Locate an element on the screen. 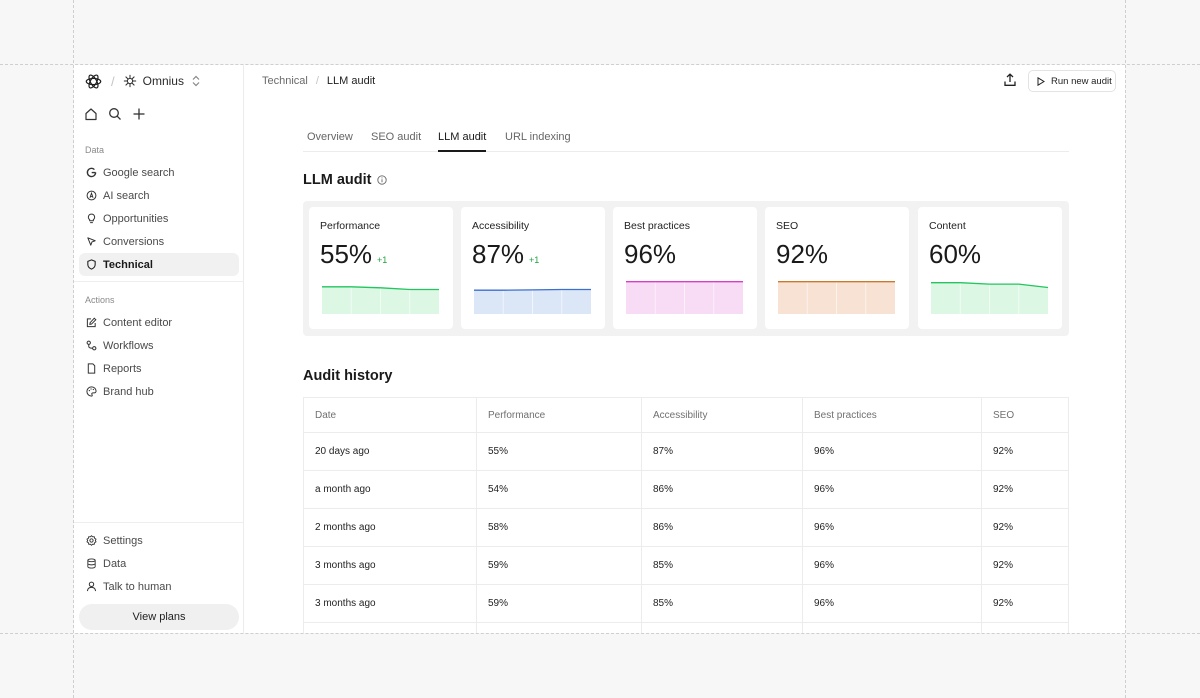  search-icon is located at coordinates (115, 114).